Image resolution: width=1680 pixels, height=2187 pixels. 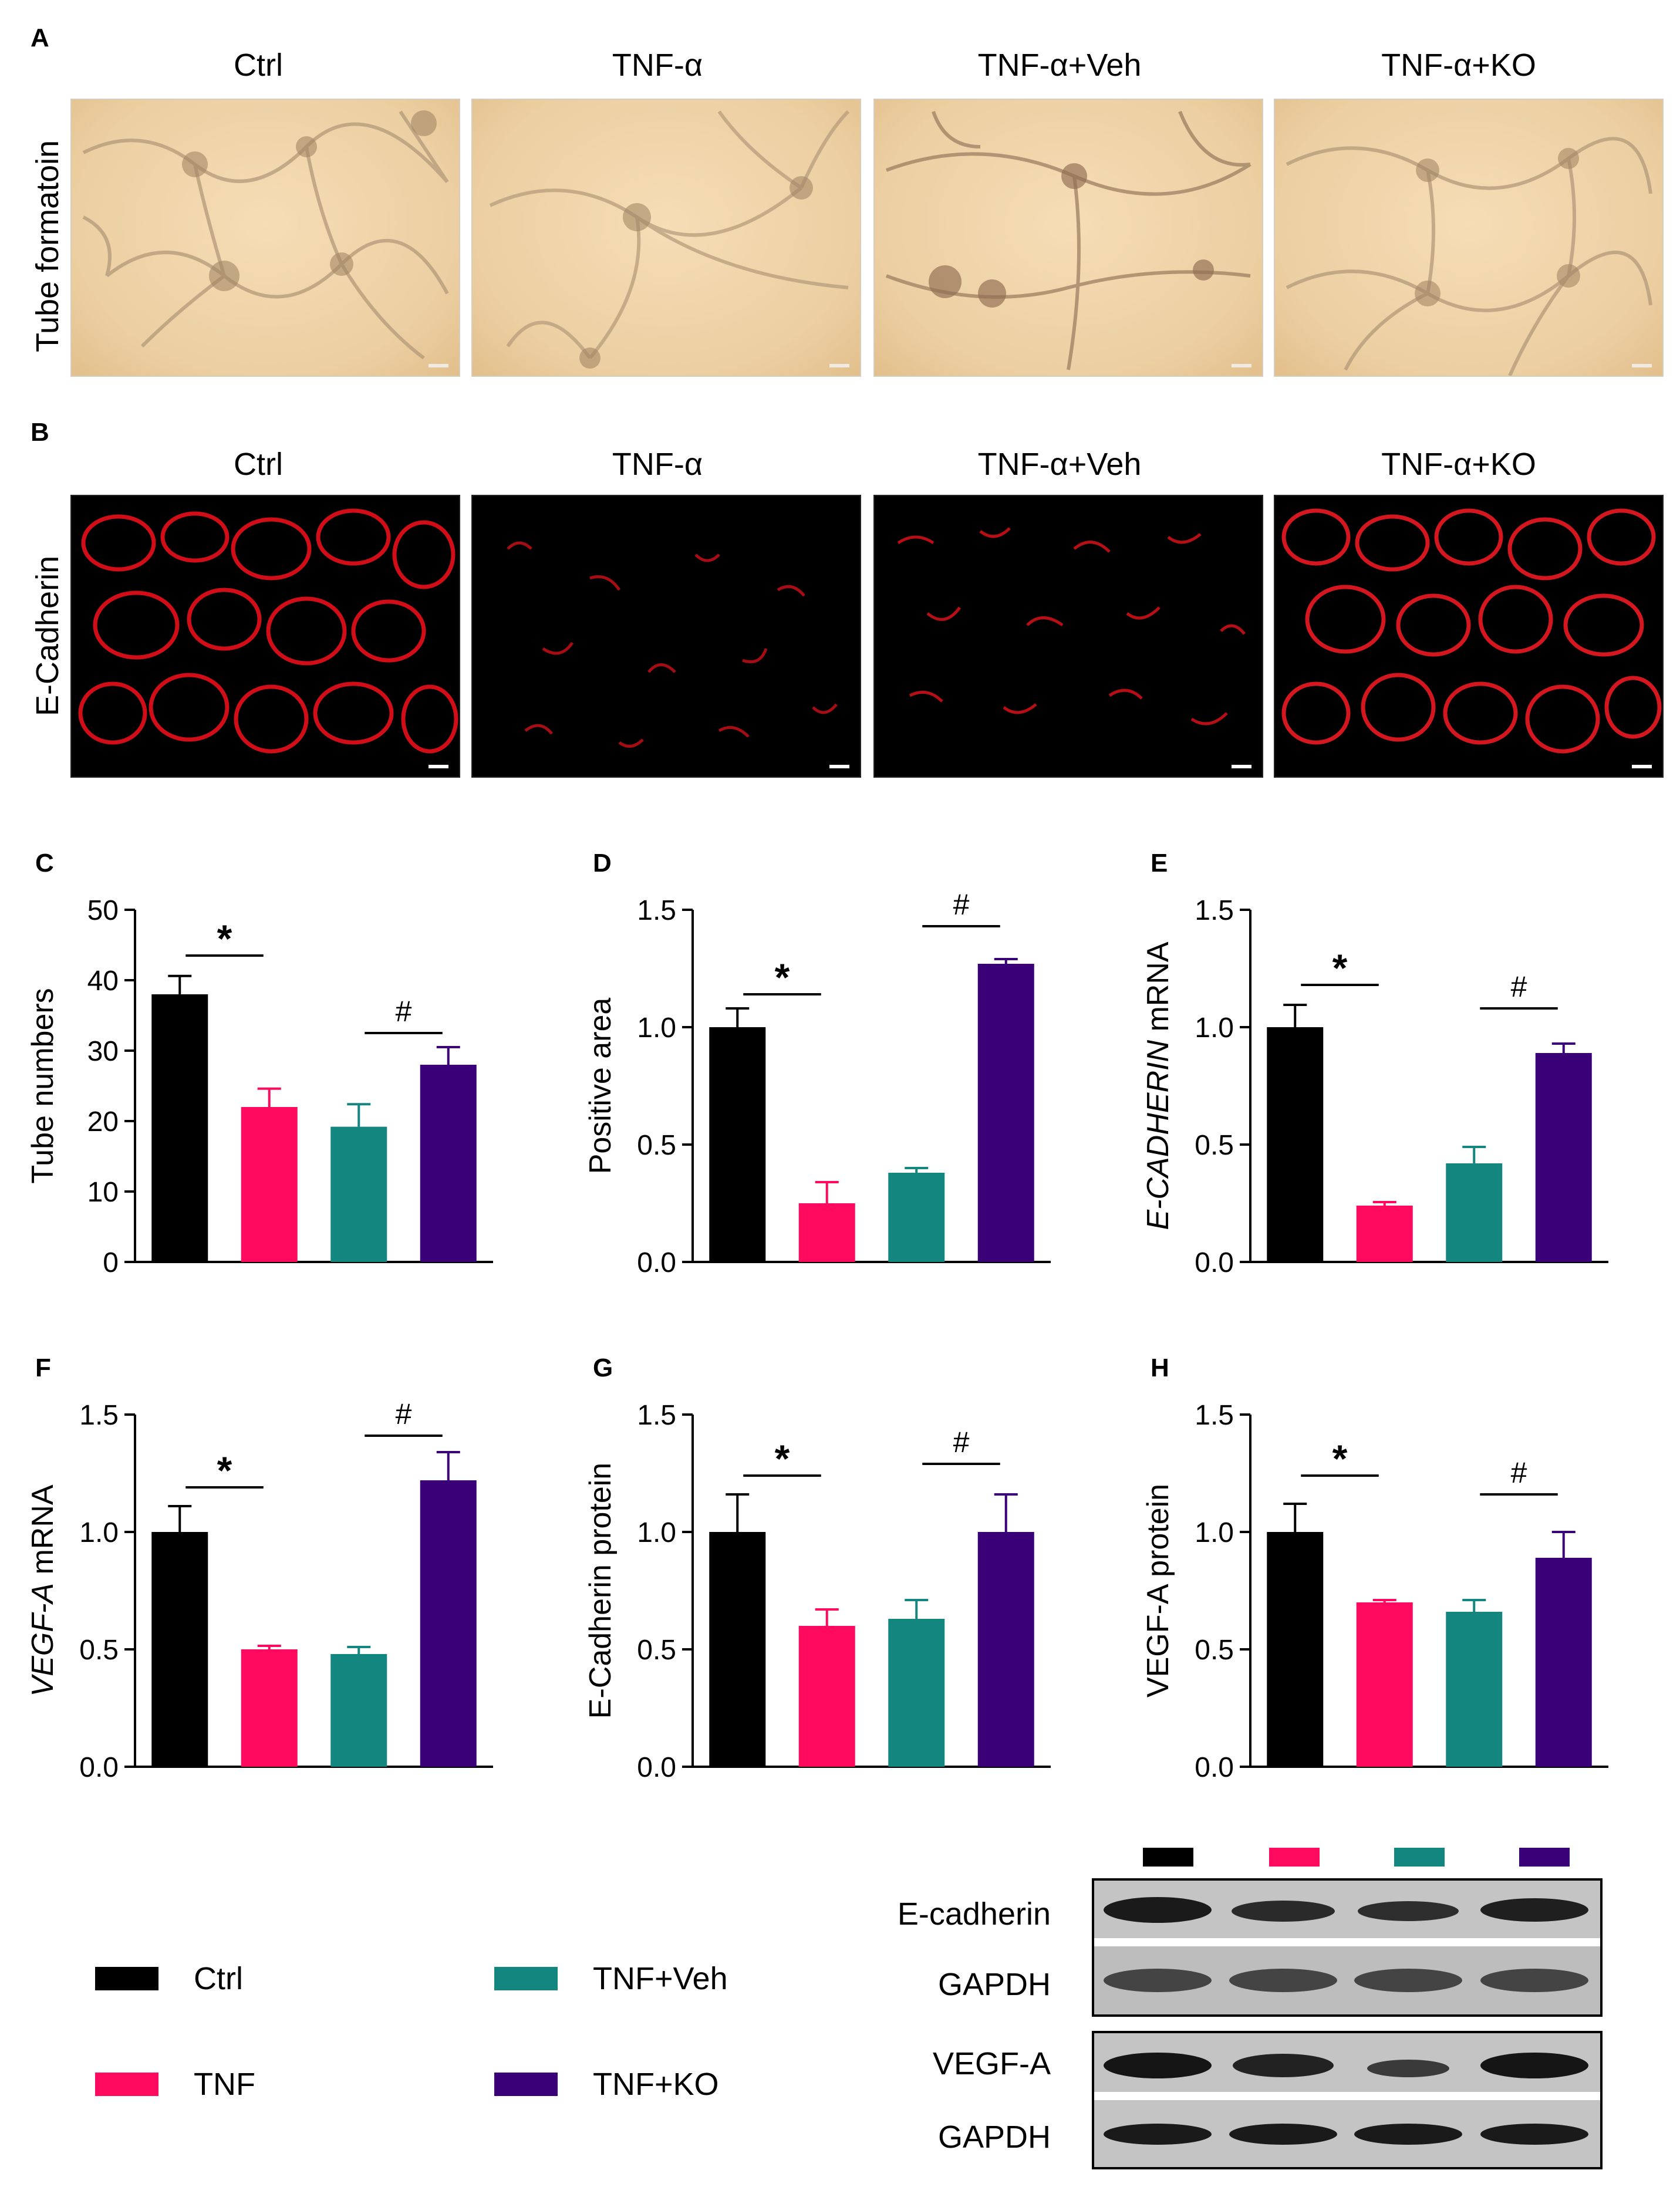 I want to click on legend-label: Ctrl, so click(x=218, y=1979).